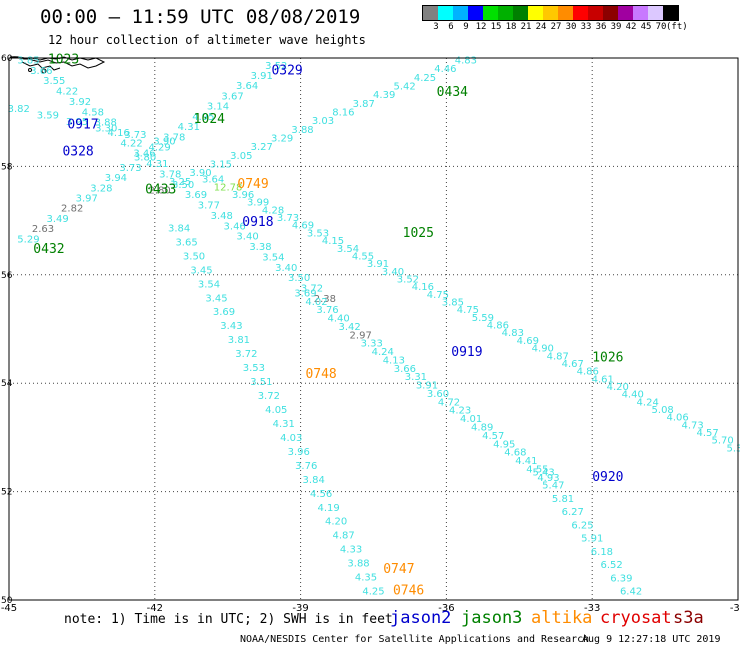 This screenshot has height=650, width=740. What do you see at coordinates (286, 70) in the screenshot?
I see `pass-time-label: 0329` at bounding box center [286, 70].